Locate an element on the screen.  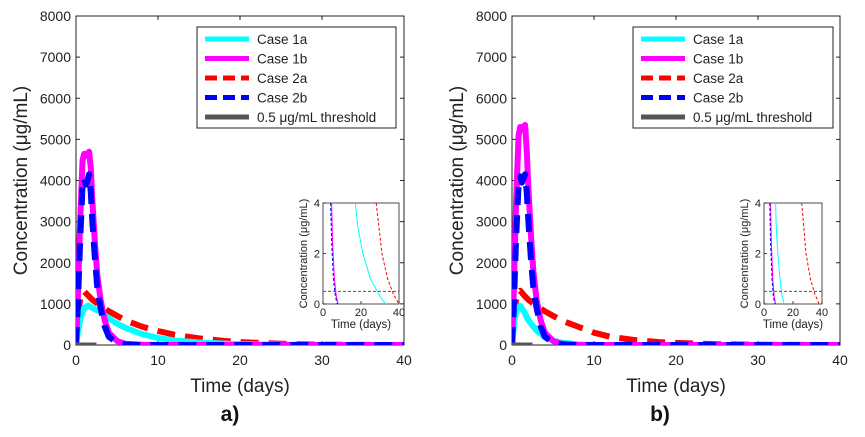
panel-label: a) is located at coordinates (230, 414).